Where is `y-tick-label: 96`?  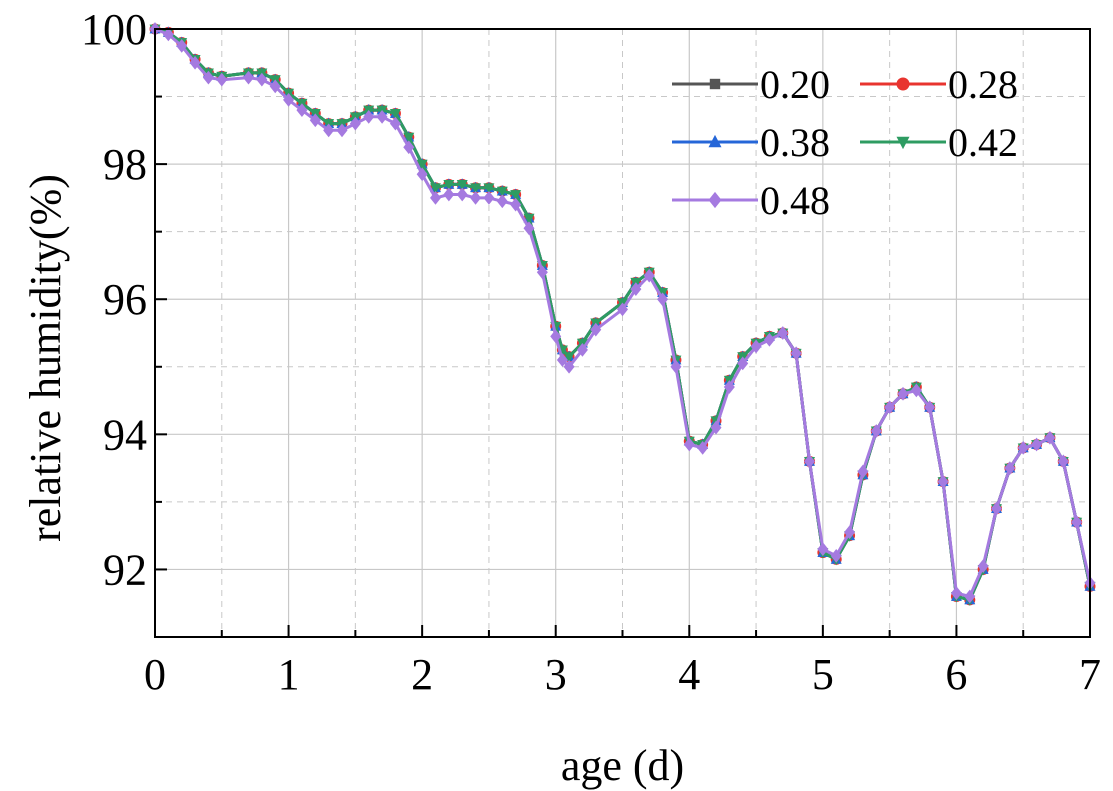
y-tick-label: 96 is located at coordinates (125, 299).